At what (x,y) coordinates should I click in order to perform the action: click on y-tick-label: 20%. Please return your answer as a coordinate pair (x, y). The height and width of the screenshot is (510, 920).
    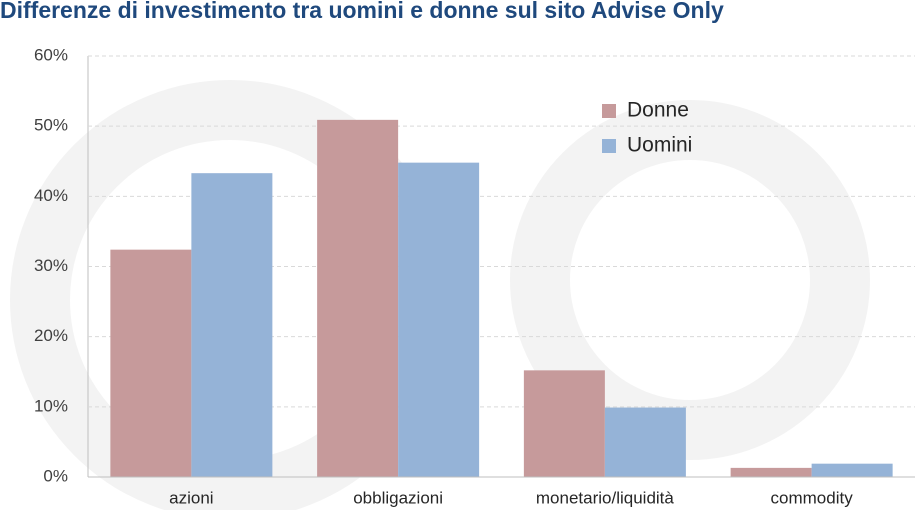
    Looking at the image, I should click on (51, 335).